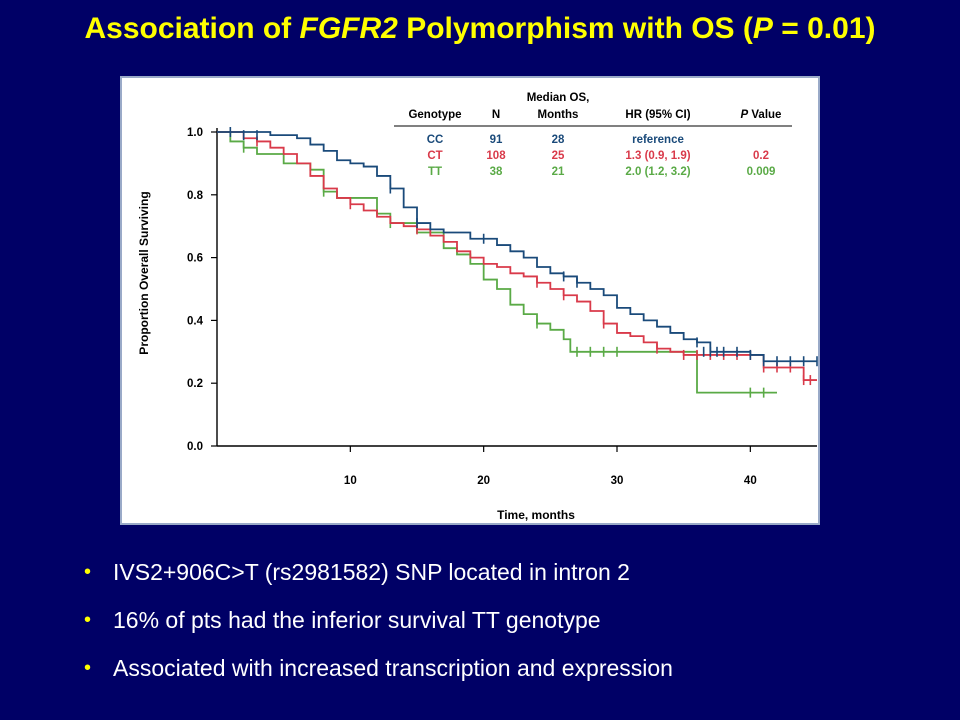 This screenshot has width=960, height=720. I want to click on title-prefix: Association of, so click(192, 28).